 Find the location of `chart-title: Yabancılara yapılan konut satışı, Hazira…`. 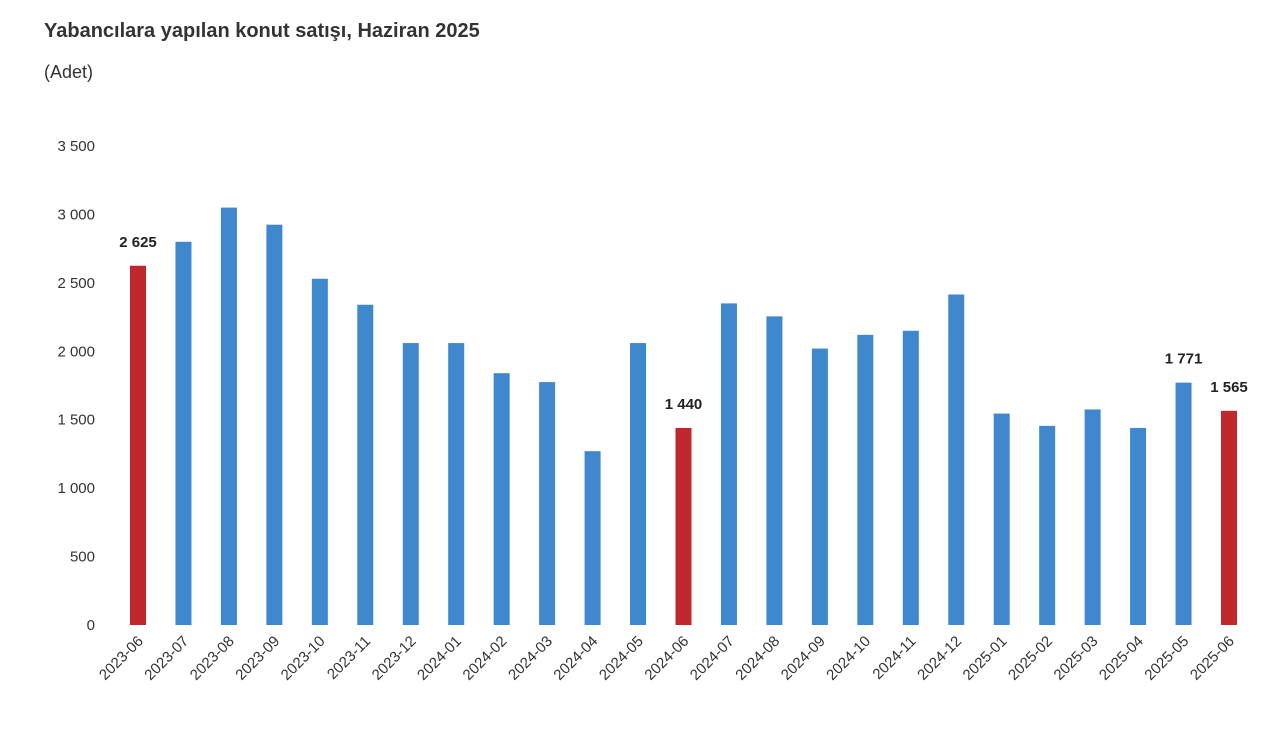

chart-title: Yabancılara yapılan konut satışı, Hazira… is located at coordinates (262, 31).